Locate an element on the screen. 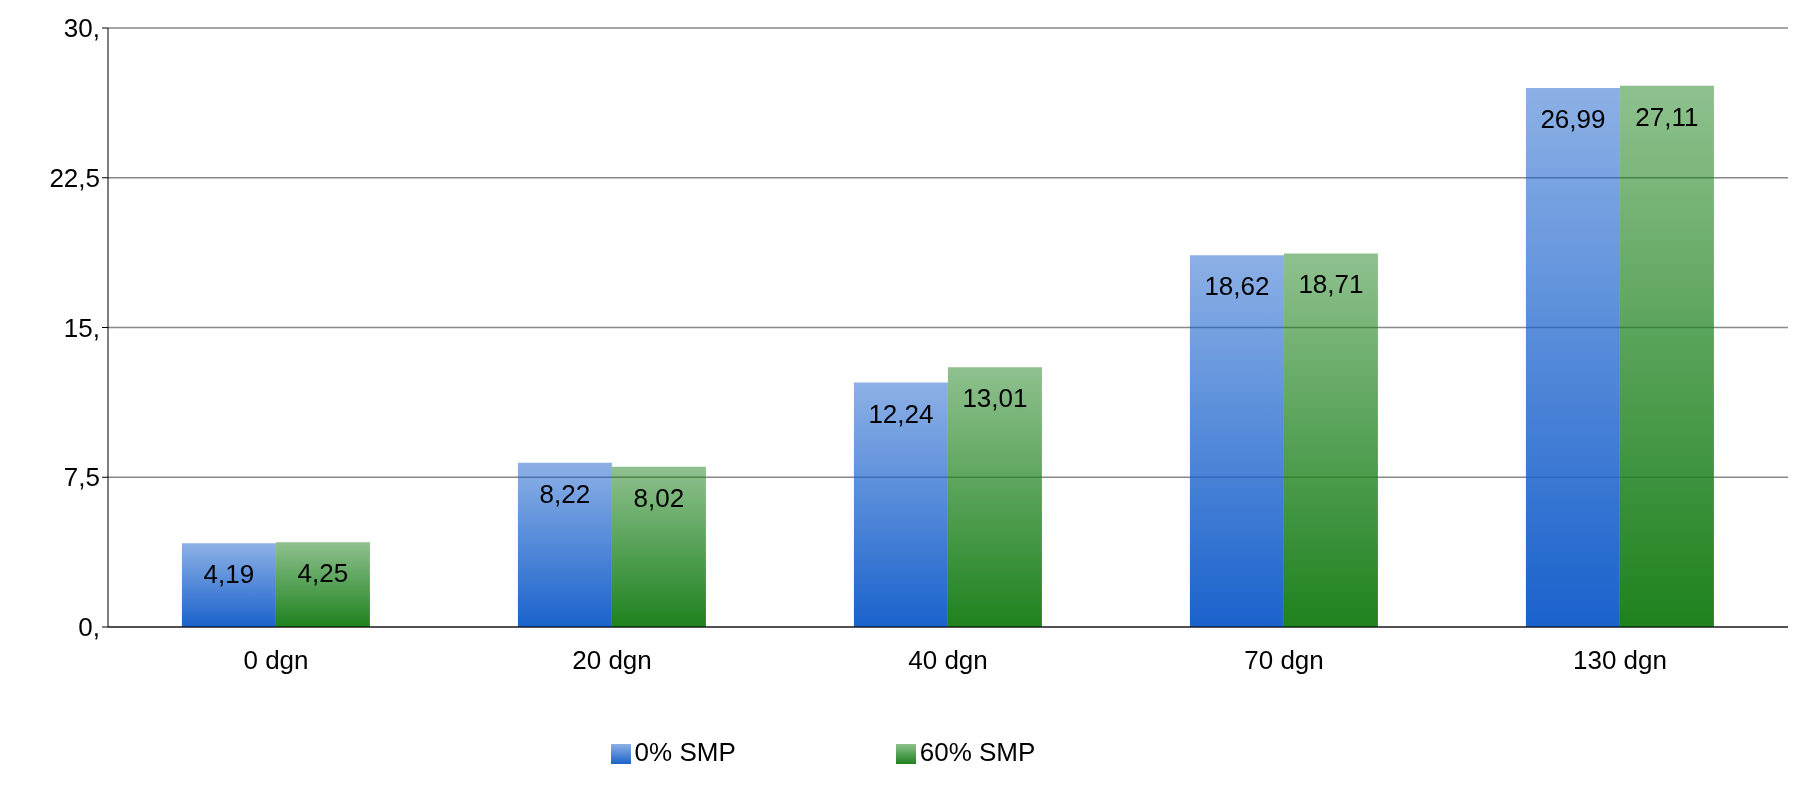 The width and height of the screenshot is (1818, 787). data-label: 8,22 is located at coordinates (565, 493).